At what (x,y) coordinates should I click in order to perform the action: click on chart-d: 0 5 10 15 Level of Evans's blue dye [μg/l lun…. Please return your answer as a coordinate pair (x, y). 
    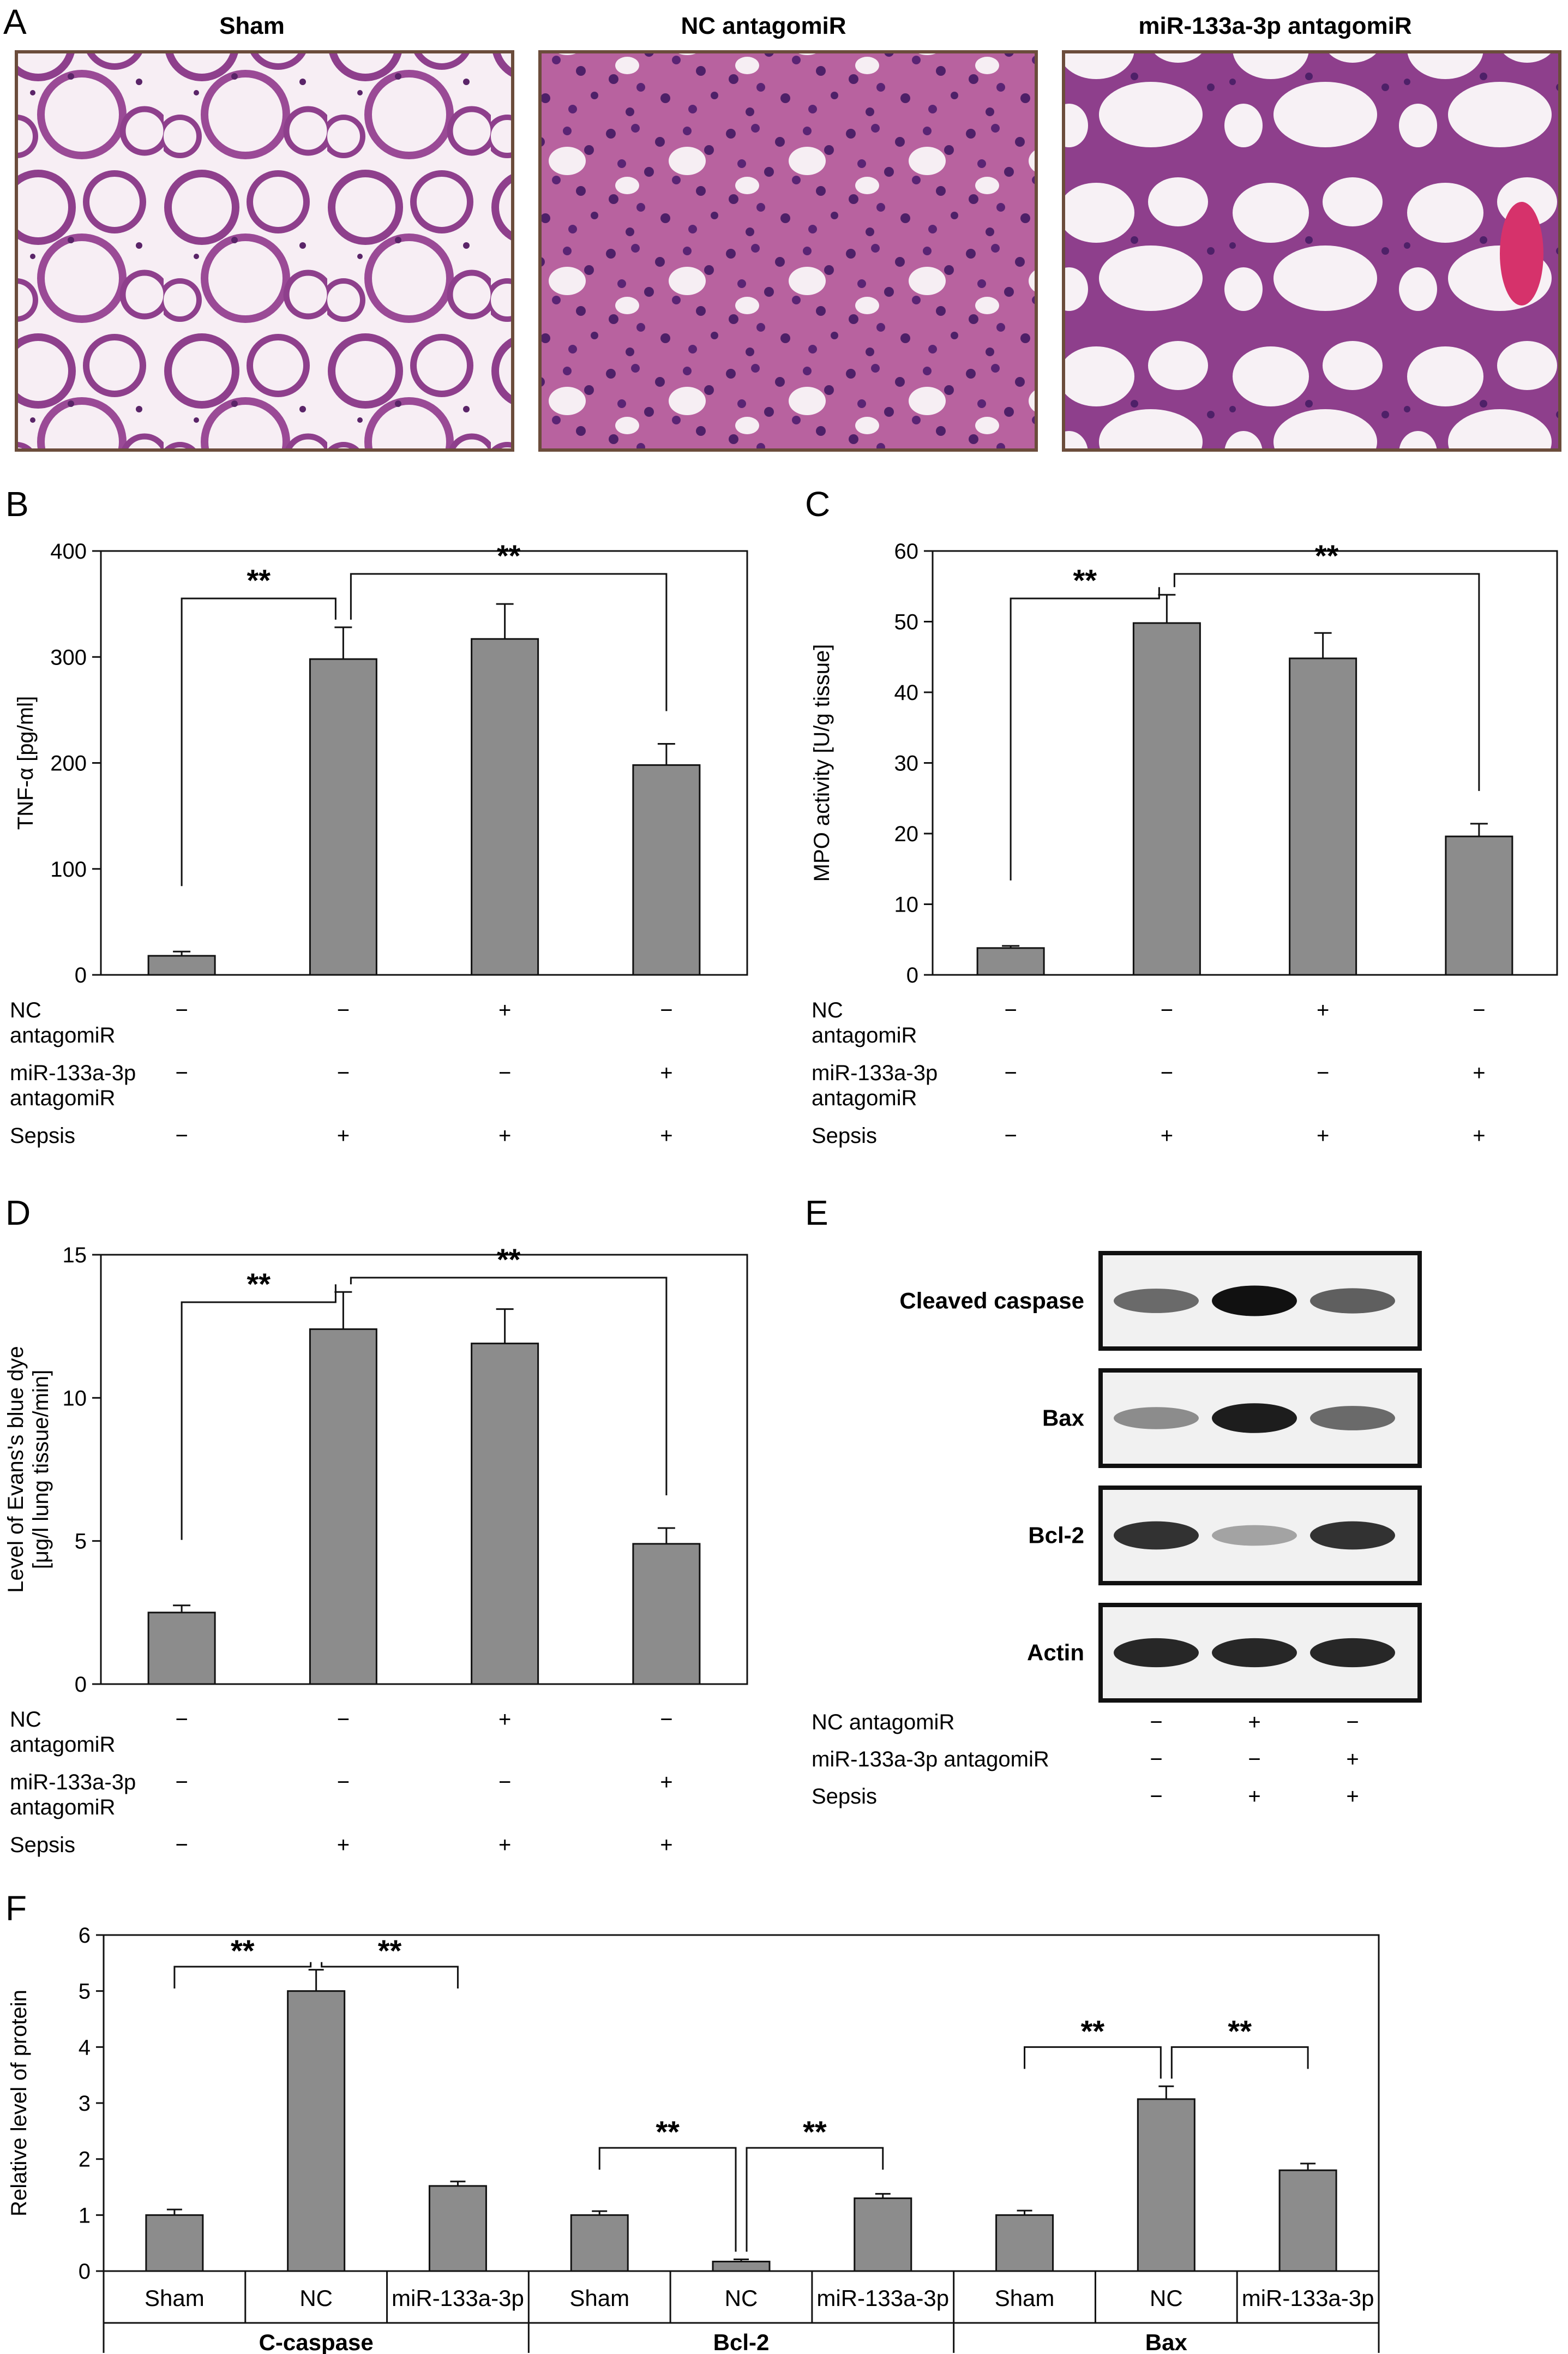
    Looking at the image, I should click on (376, 1549).